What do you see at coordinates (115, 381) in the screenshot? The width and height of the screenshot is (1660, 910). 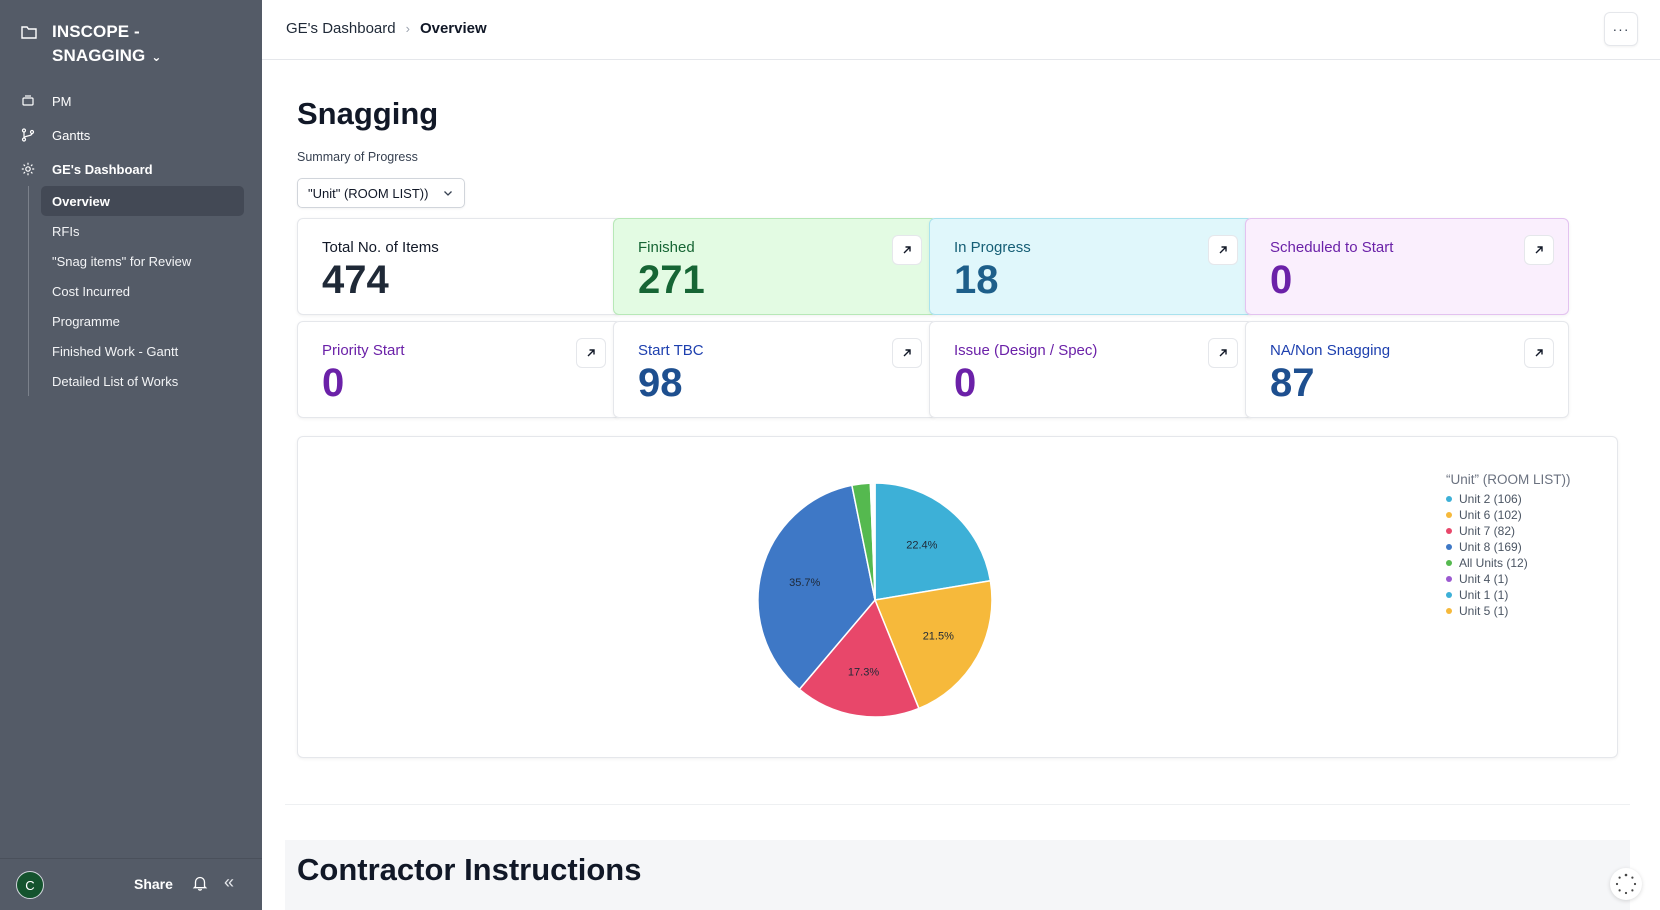 I see `sidebar-subitem-detailed-list: Detailed List of Works` at bounding box center [115, 381].